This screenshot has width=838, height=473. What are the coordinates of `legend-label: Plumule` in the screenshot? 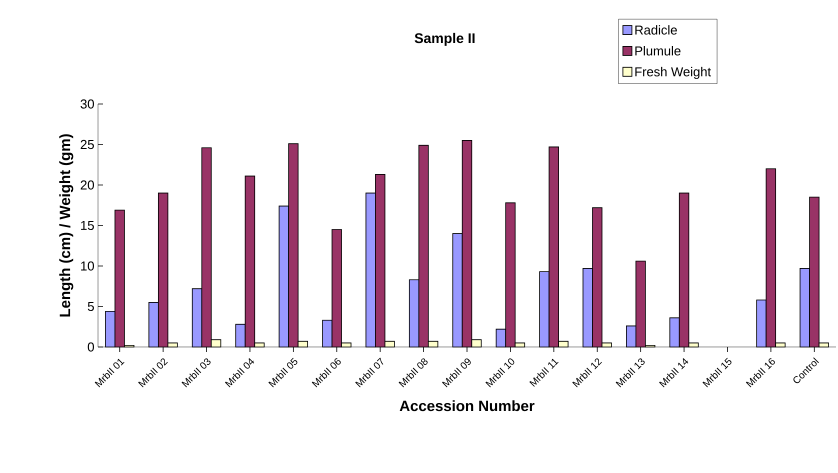 It's located at (657, 51).